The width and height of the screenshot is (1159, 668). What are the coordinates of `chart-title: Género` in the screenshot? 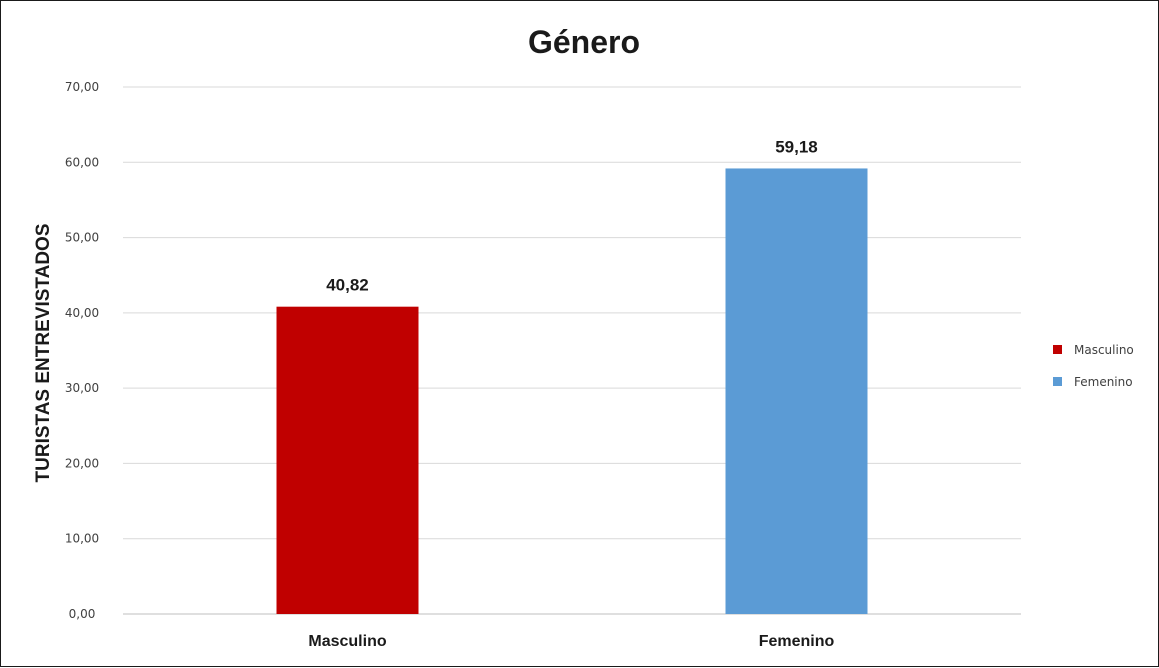 It's located at (584, 42).